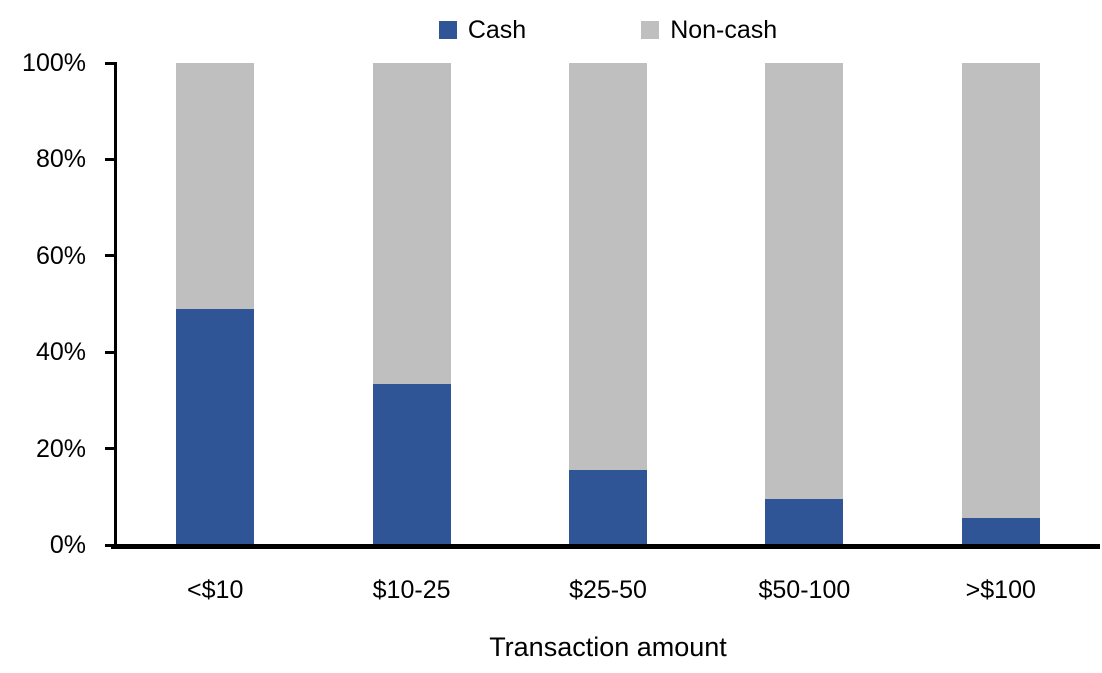 This screenshot has height=673, width=1102. Describe the element at coordinates (67, 545) in the screenshot. I see `y-tick-label: 0%` at that location.